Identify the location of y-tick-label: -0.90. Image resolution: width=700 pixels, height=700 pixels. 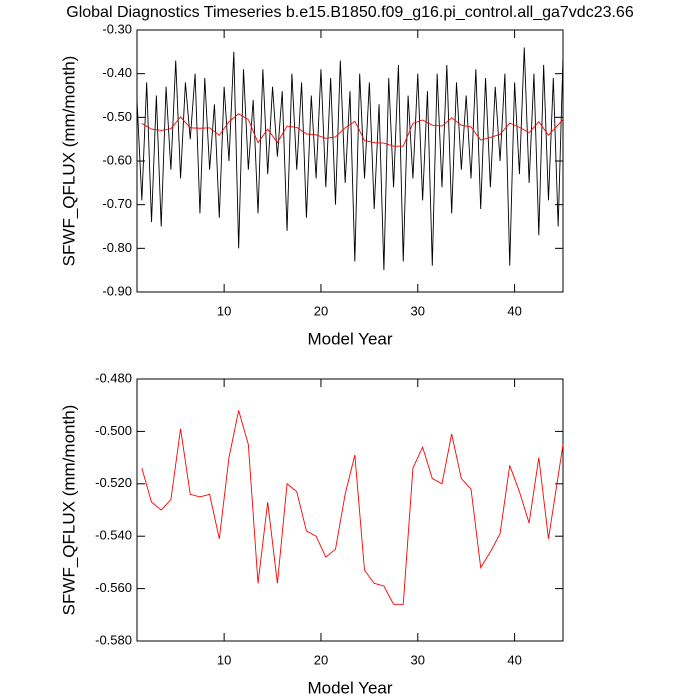
(117, 290).